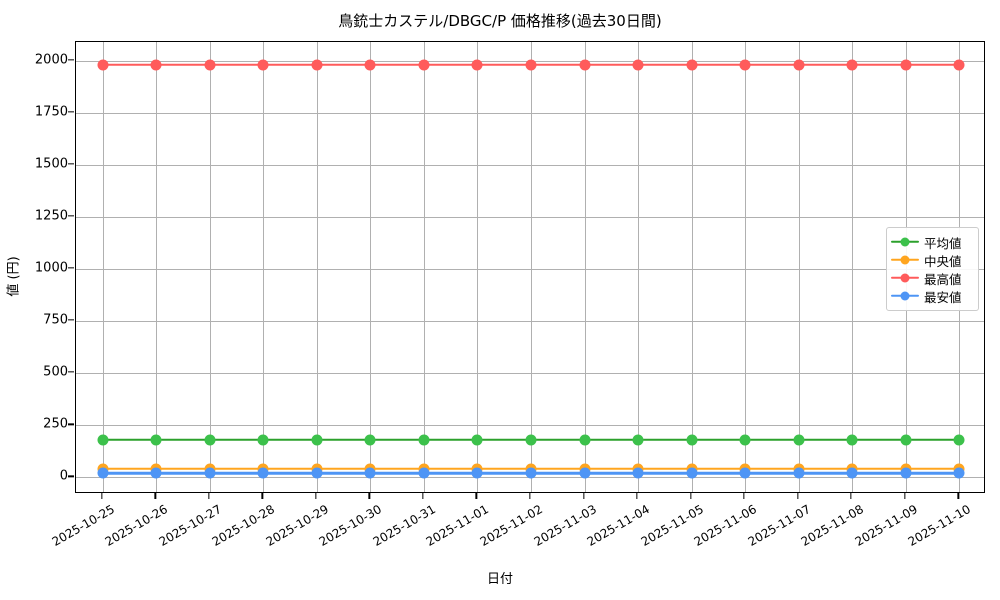 This screenshot has width=1000, height=600. What do you see at coordinates (943, 297) in the screenshot?
I see `legend-label: 最安値` at bounding box center [943, 297].